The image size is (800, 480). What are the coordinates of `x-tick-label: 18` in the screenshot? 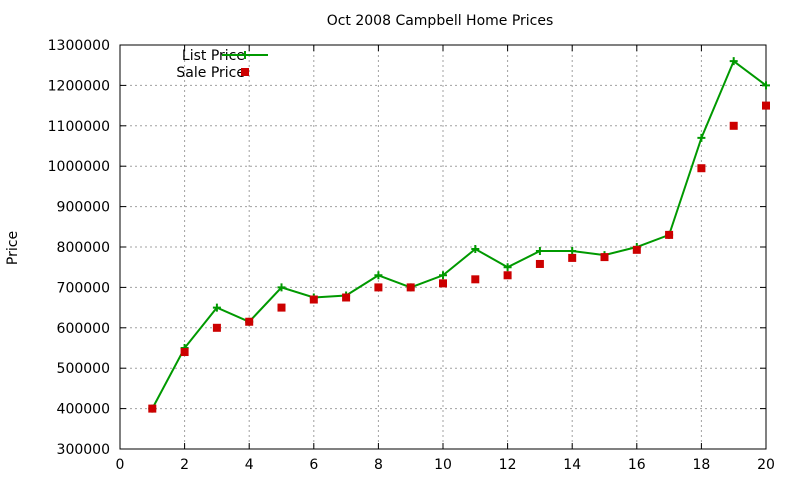 It's located at (701, 465).